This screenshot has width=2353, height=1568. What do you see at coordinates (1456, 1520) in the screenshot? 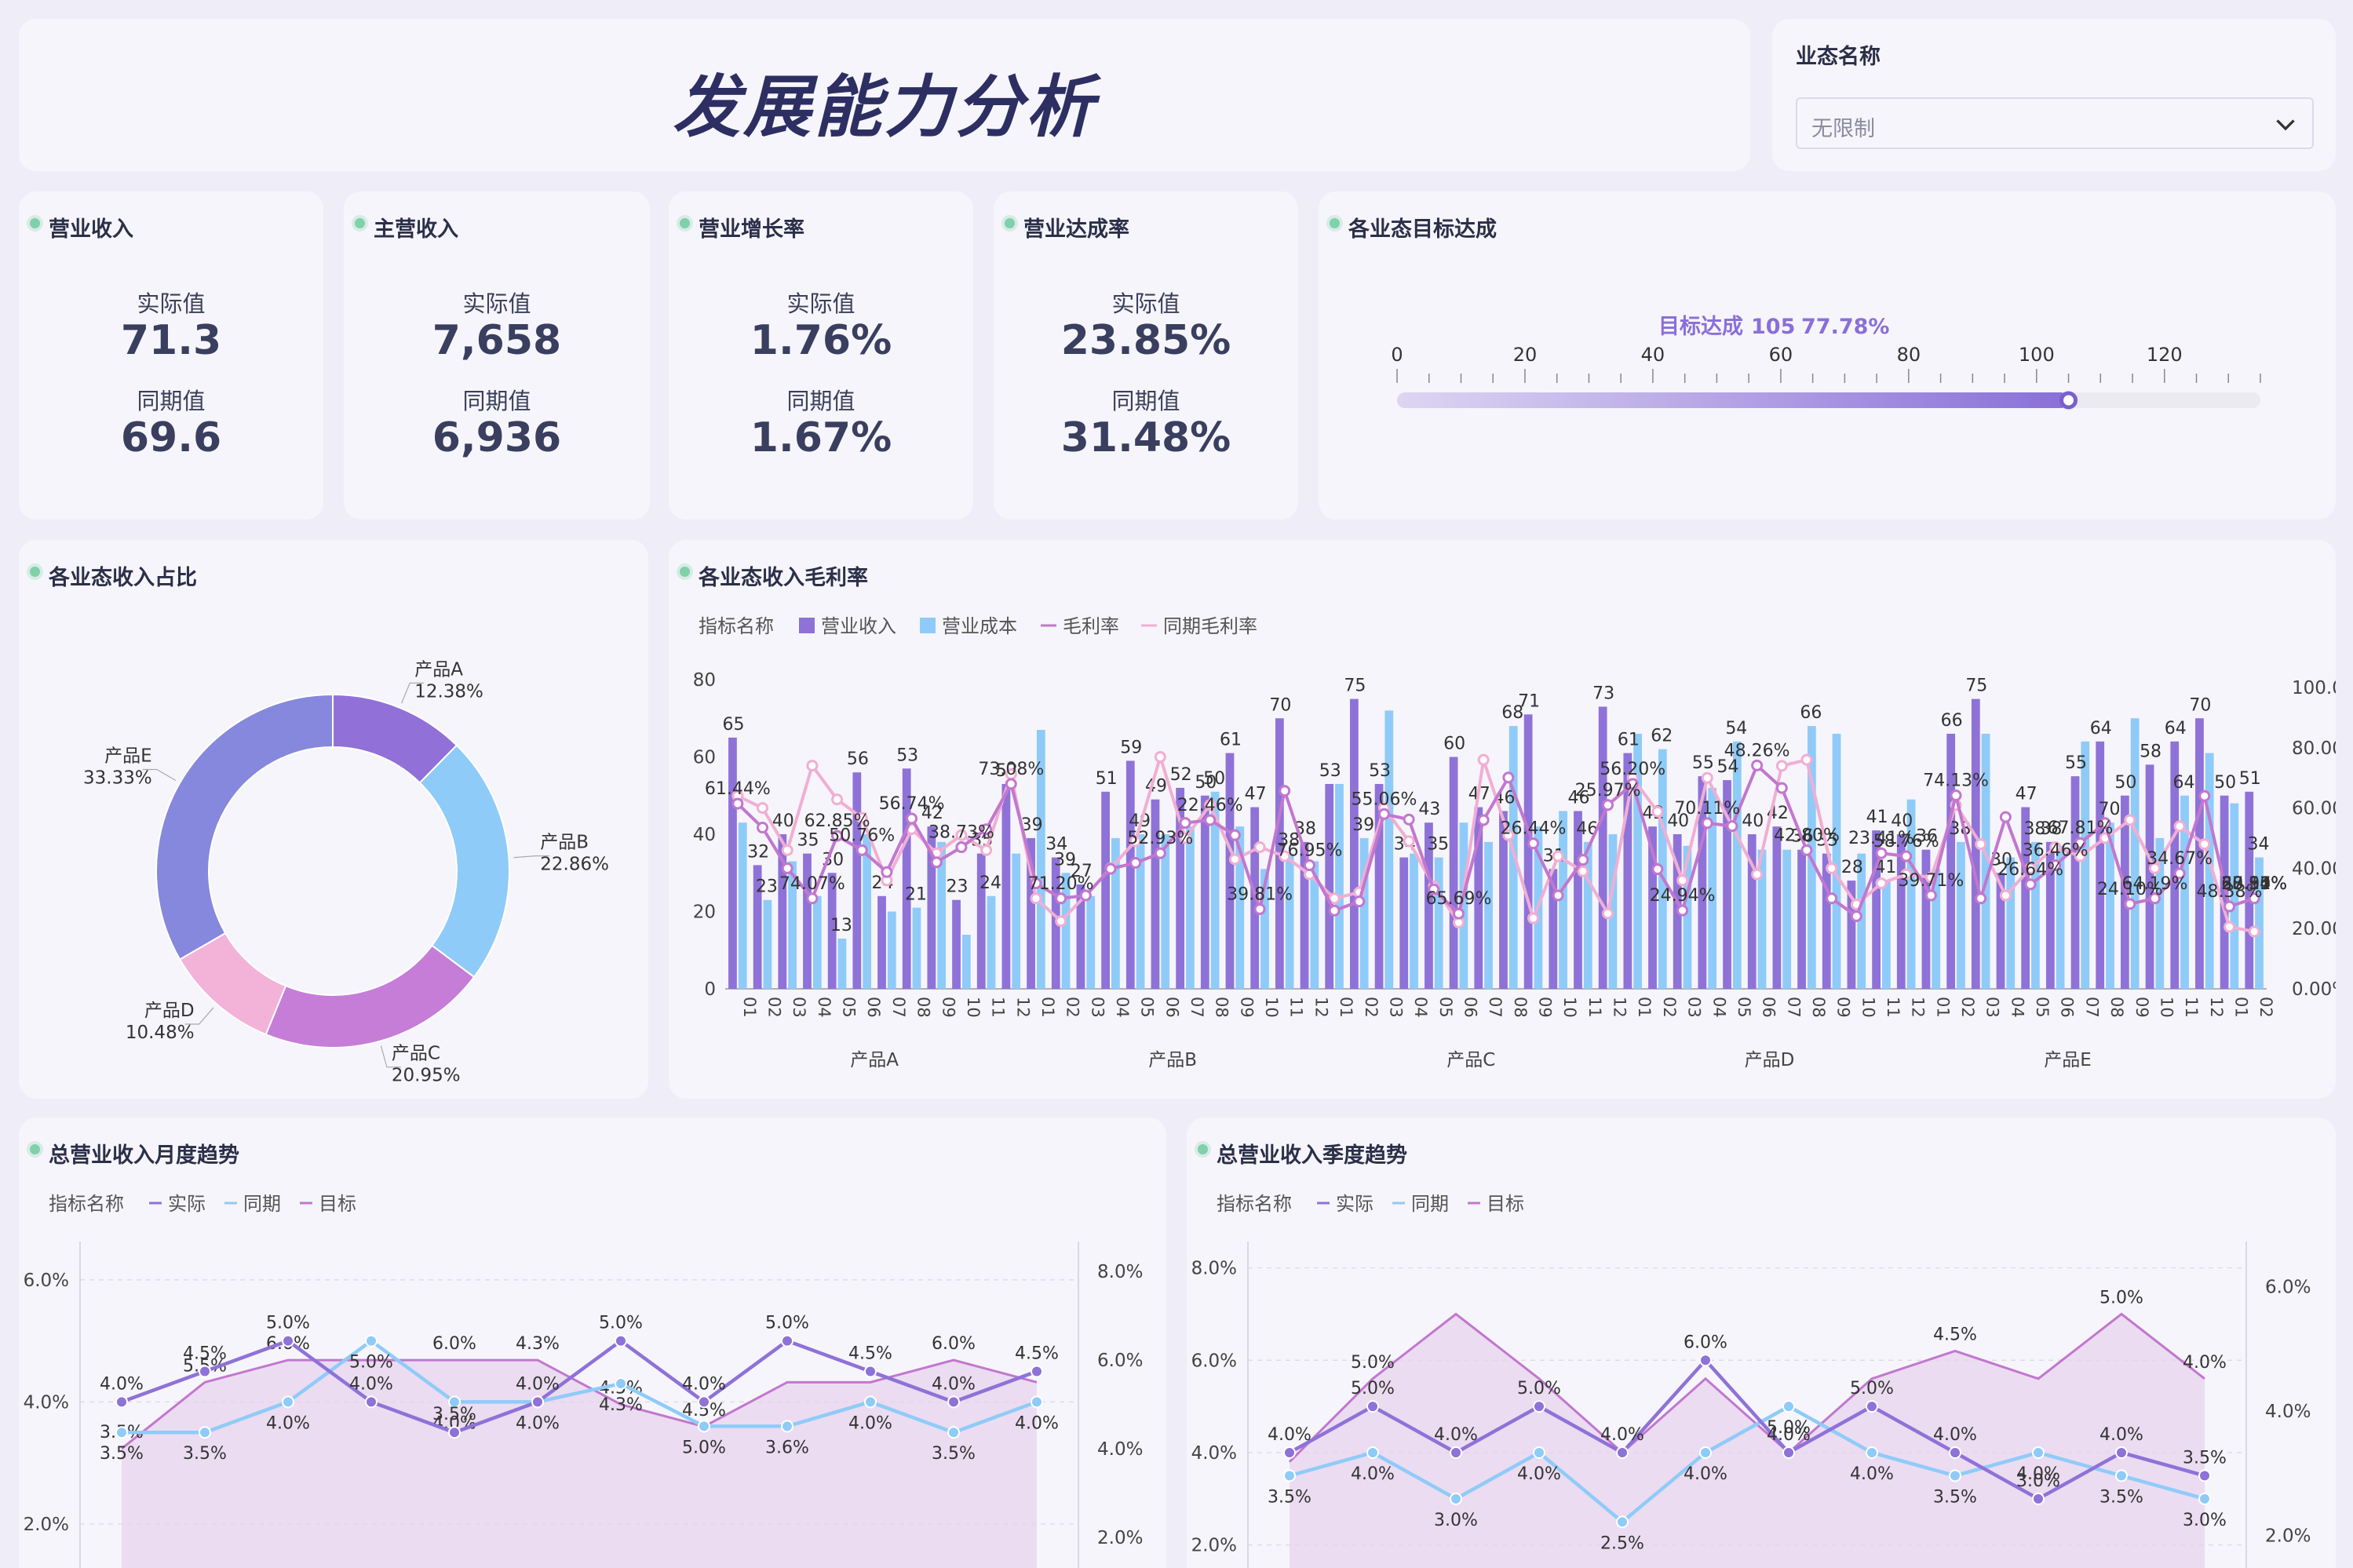
I see `prior-label: 3.0%` at bounding box center [1456, 1520].